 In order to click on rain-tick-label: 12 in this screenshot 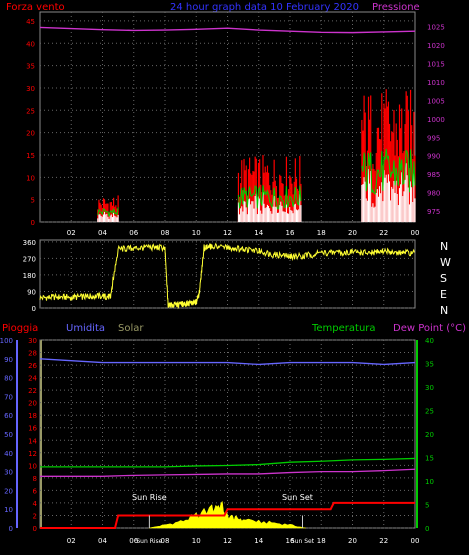, I will do `click(32, 454)`.